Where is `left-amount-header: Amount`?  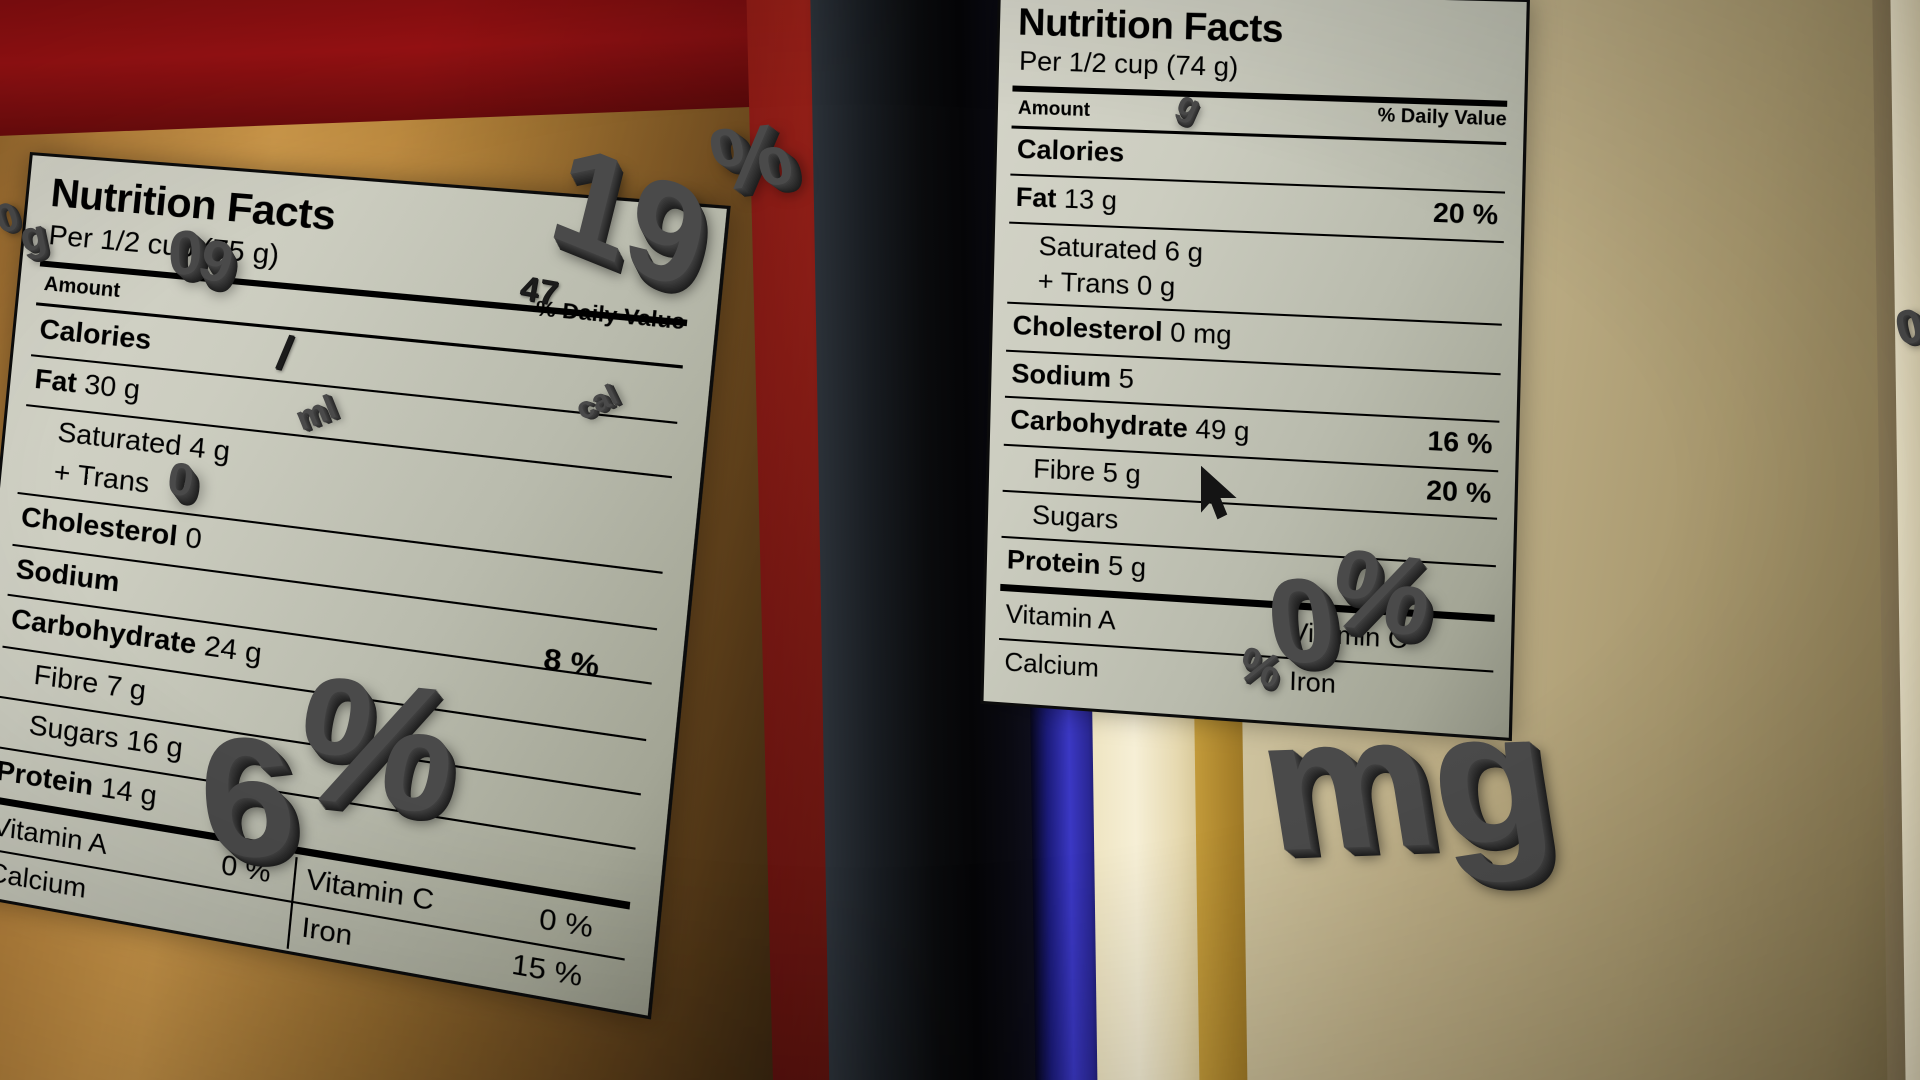 left-amount-header: Amount is located at coordinates (82, 287).